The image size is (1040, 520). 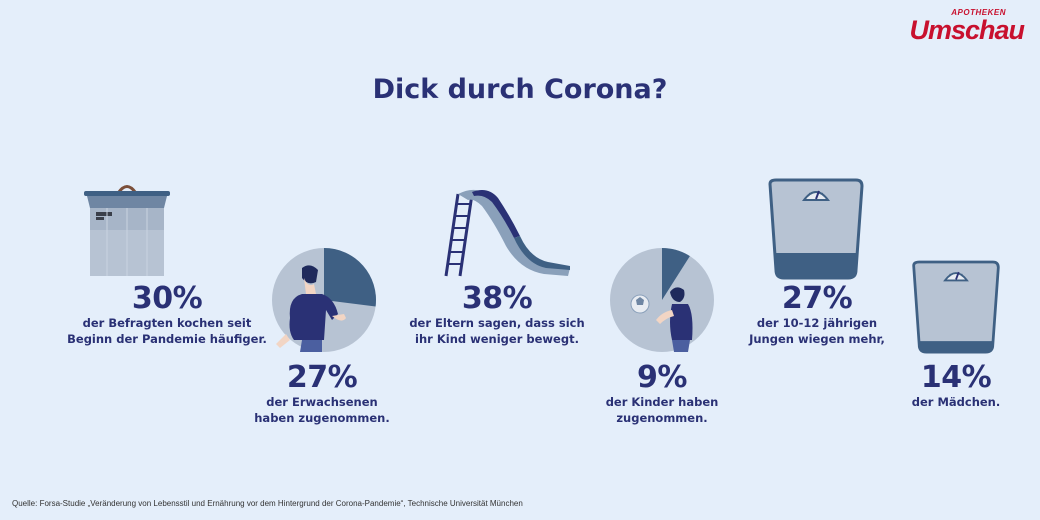 I want to click on stat-boys-line1: der 10-12 jährigen, so click(x=817, y=323).